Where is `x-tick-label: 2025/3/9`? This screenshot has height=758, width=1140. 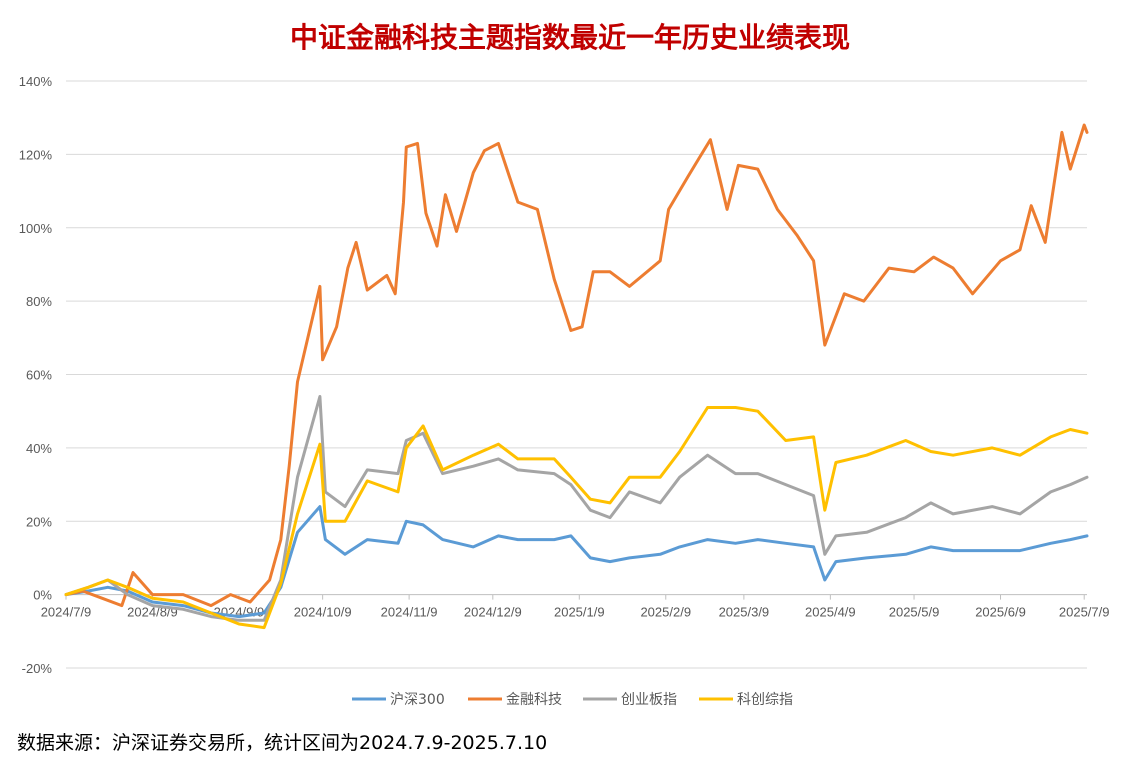 x-tick-label: 2025/3/9 is located at coordinates (744, 612).